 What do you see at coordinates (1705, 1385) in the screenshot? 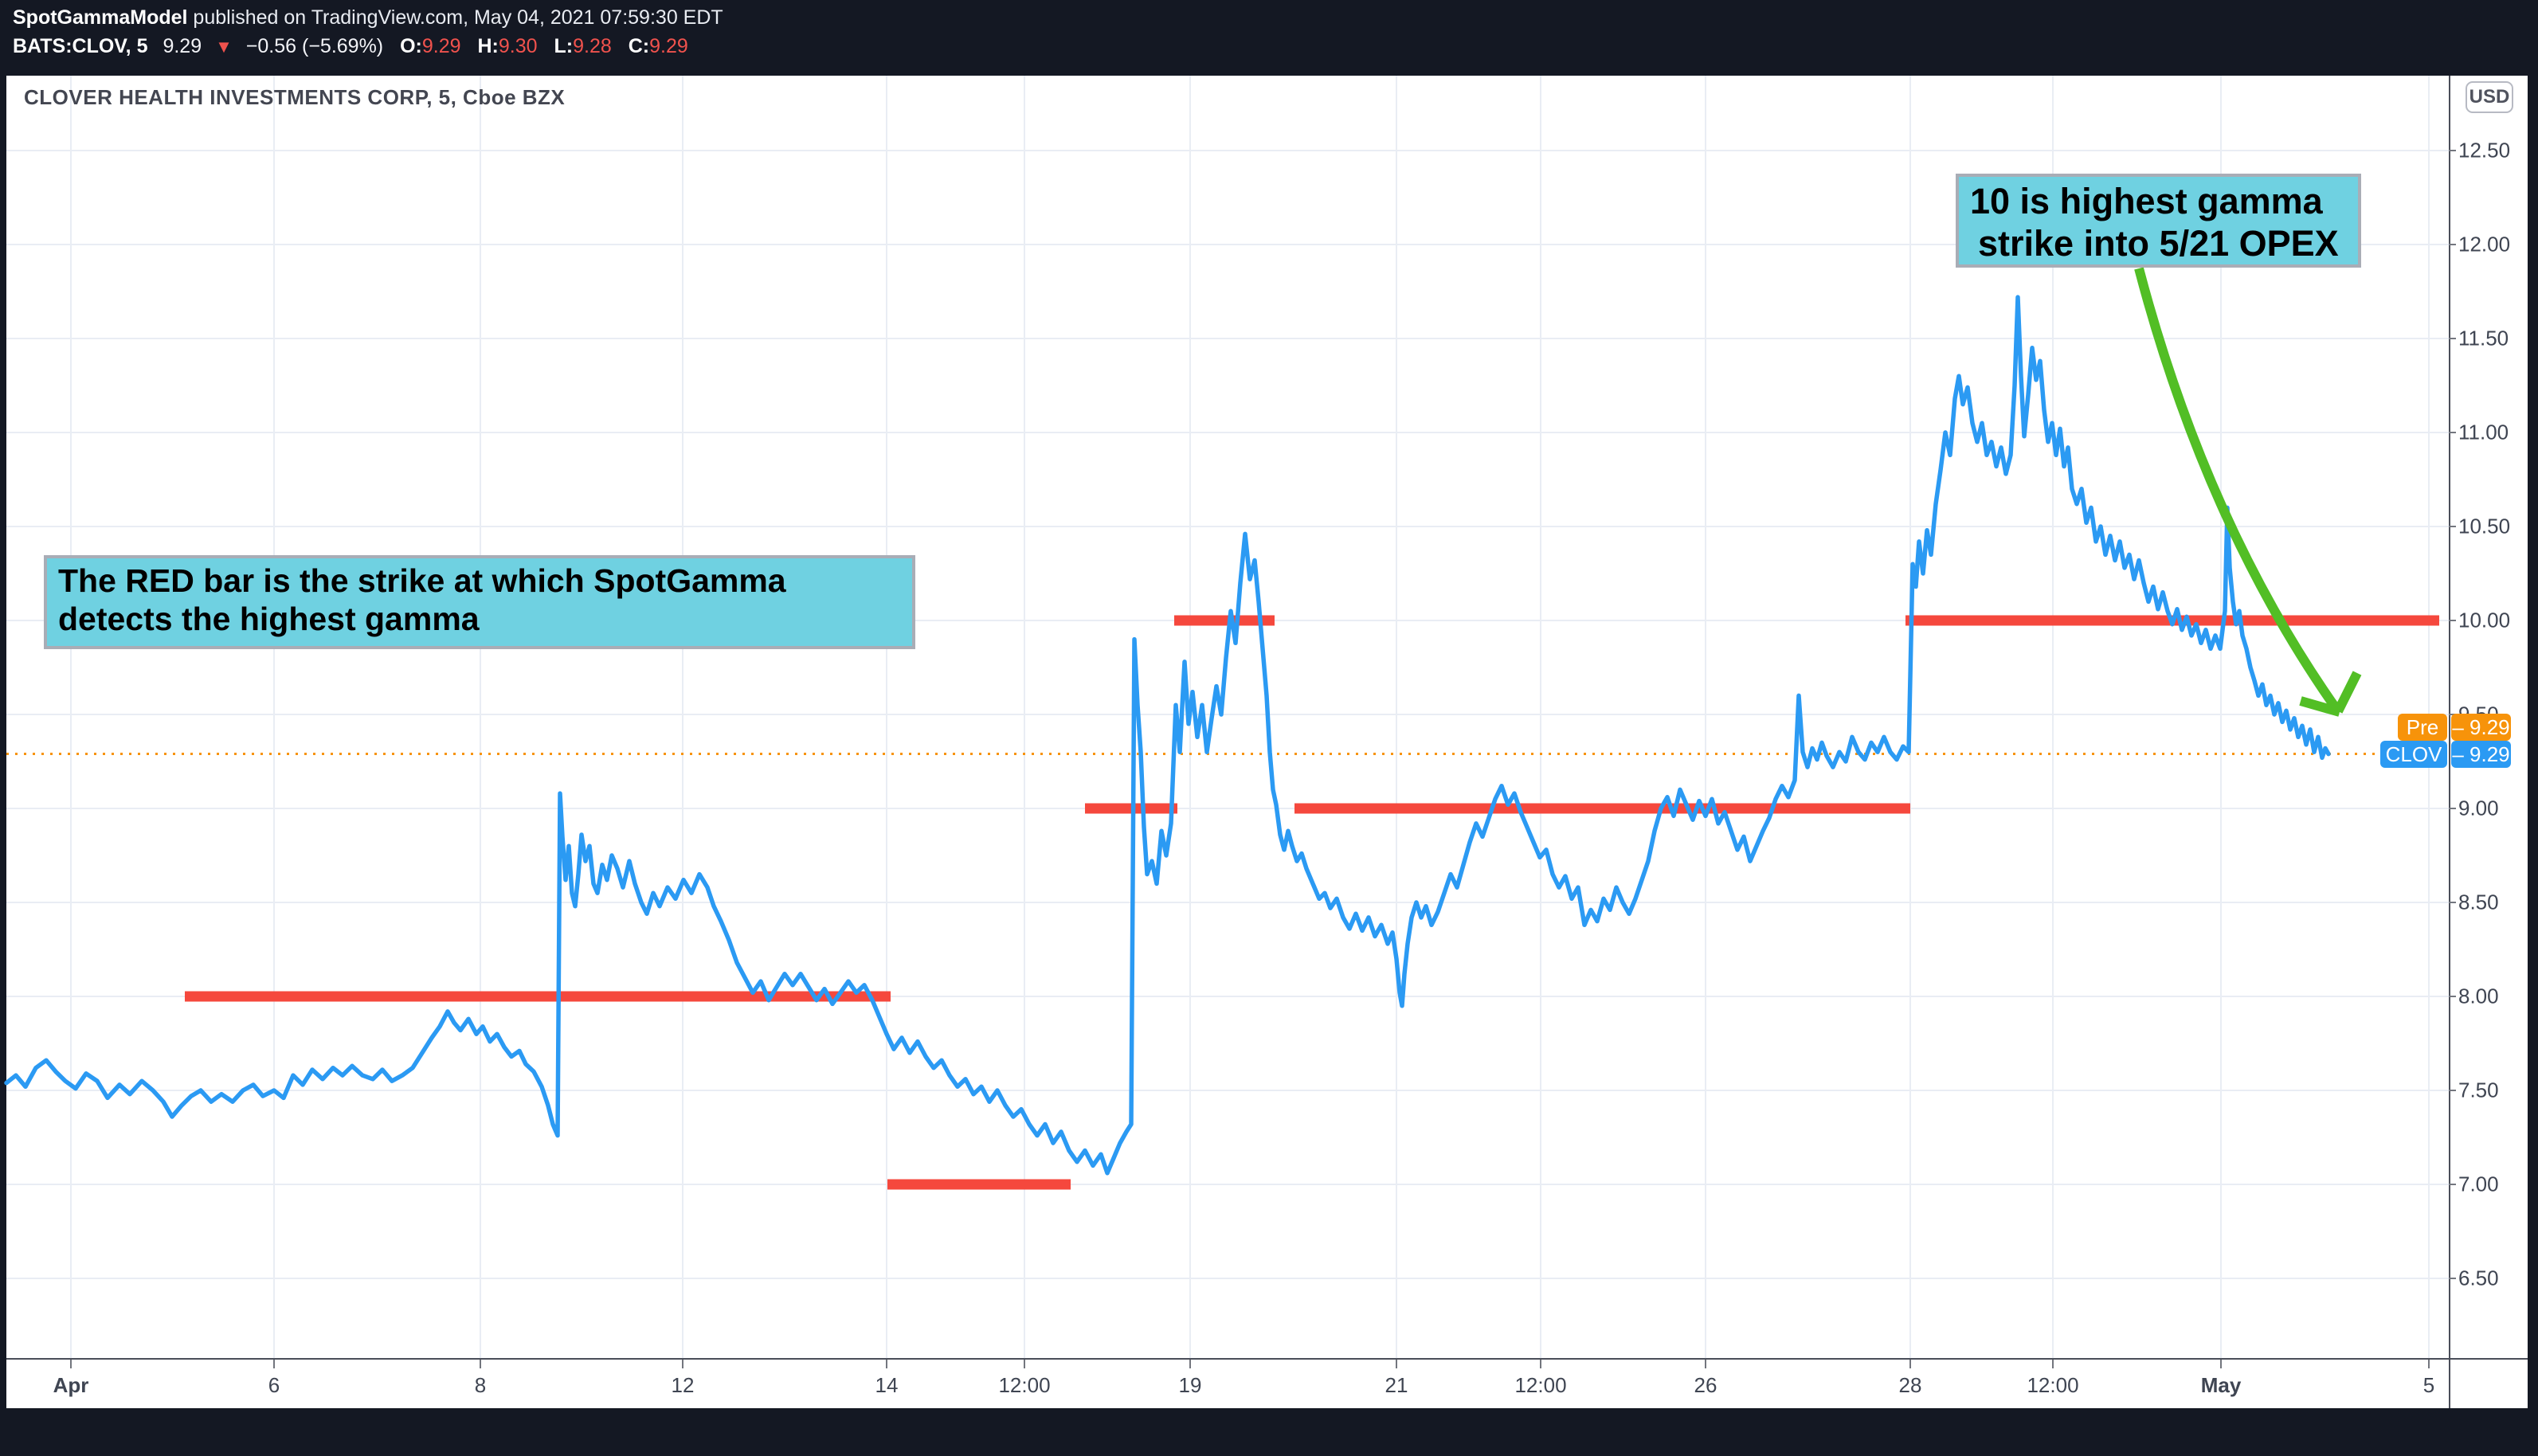
I see `time-tick-label: 26` at bounding box center [1705, 1385].